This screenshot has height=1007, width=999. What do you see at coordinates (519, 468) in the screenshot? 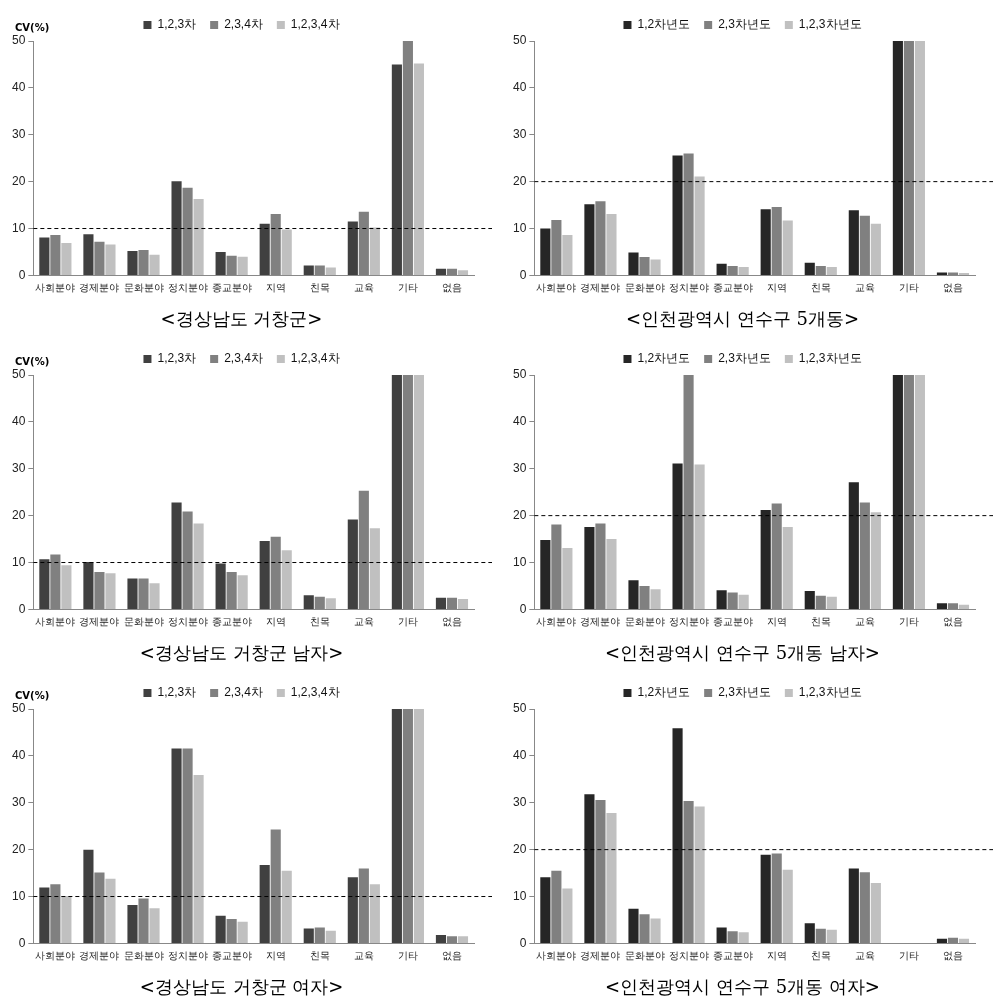
I see `y-tick-label: 30` at bounding box center [519, 468].